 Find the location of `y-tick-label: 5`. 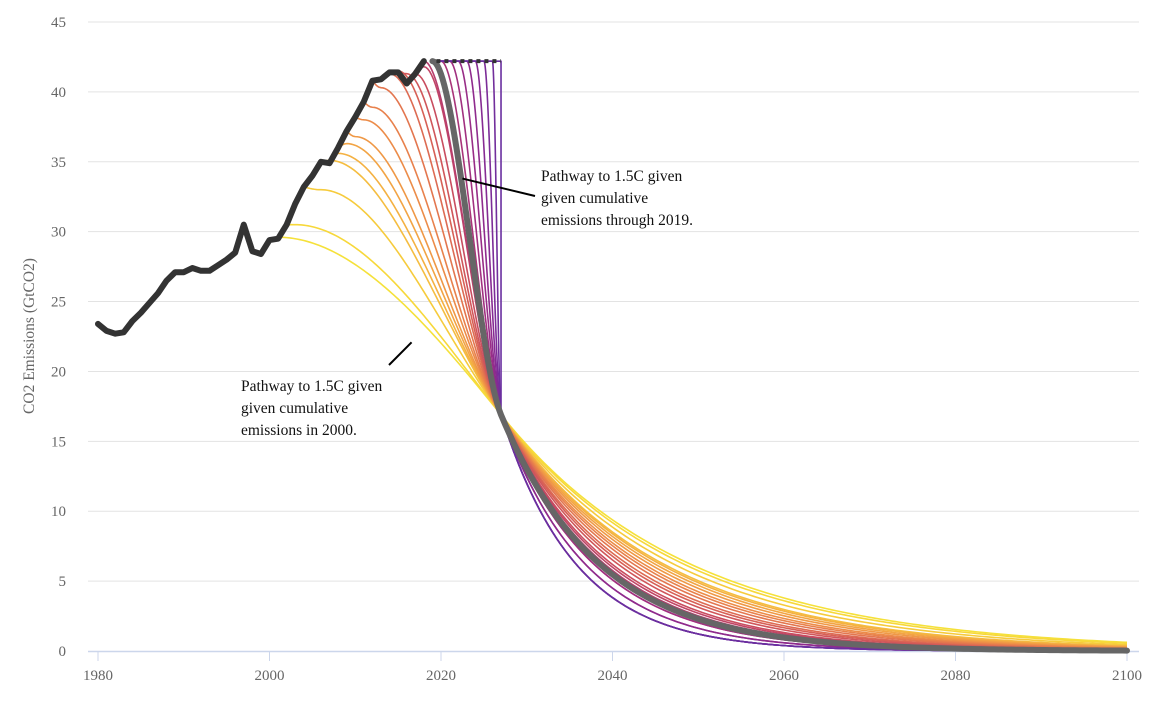

y-tick-label: 5 is located at coordinates (63, 582).